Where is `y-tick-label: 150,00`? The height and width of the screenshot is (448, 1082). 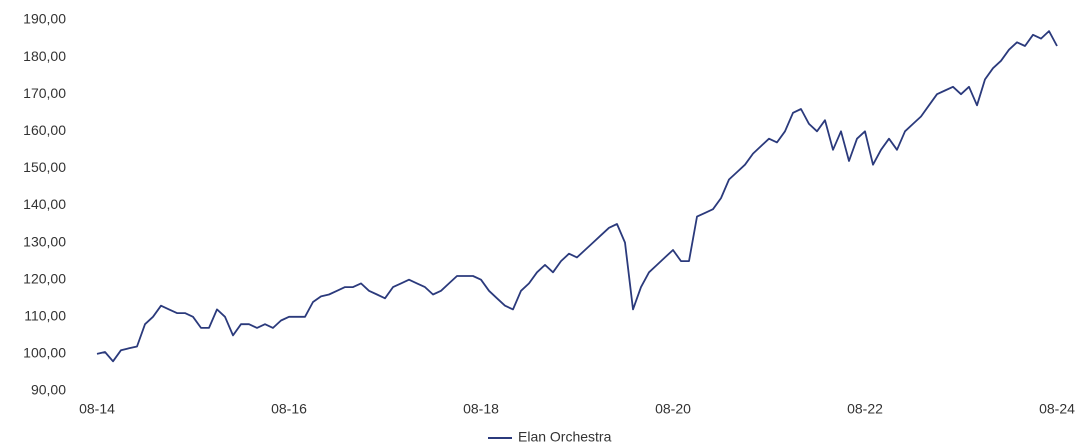
y-tick-label: 150,00 is located at coordinates (44, 167).